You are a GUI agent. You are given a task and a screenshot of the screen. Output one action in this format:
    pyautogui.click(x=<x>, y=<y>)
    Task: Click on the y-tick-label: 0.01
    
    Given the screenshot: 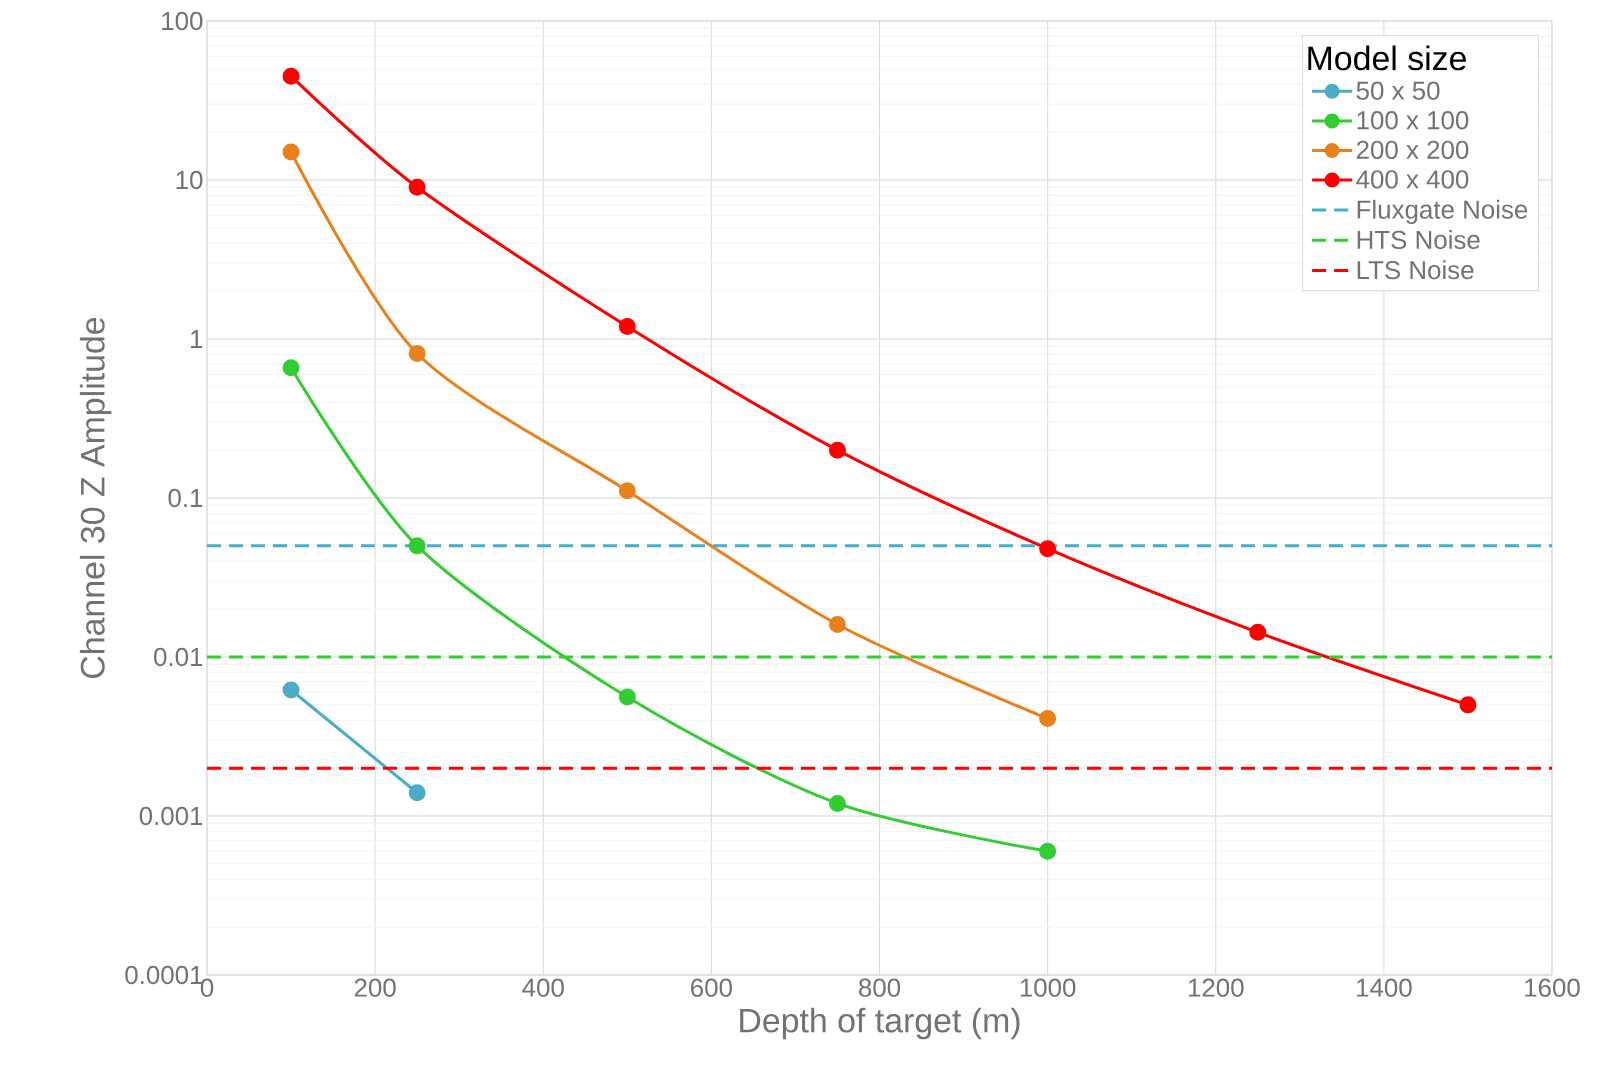 What is the action you would take?
    pyautogui.click(x=178, y=657)
    